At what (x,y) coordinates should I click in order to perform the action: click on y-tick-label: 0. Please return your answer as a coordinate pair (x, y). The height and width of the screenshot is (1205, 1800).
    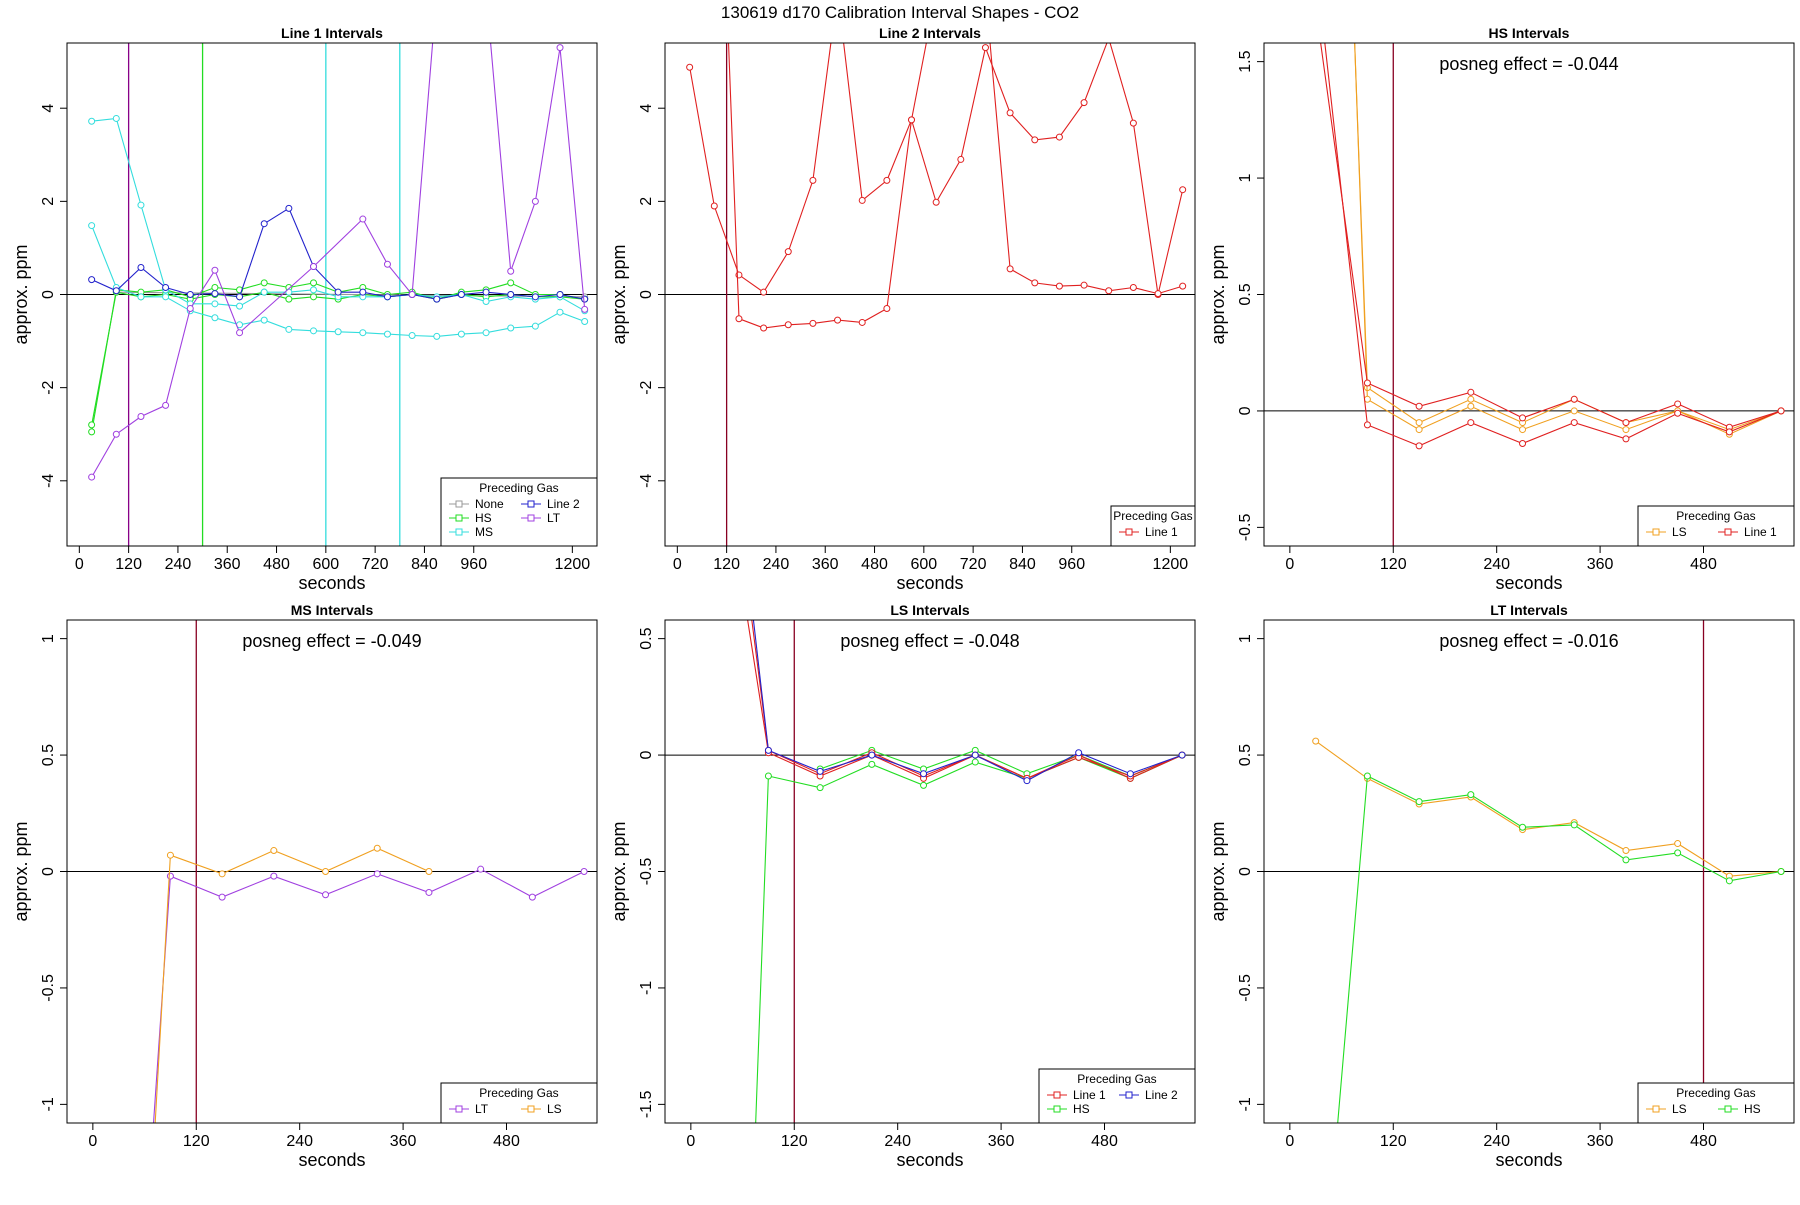
    Looking at the image, I should click on (646, 755).